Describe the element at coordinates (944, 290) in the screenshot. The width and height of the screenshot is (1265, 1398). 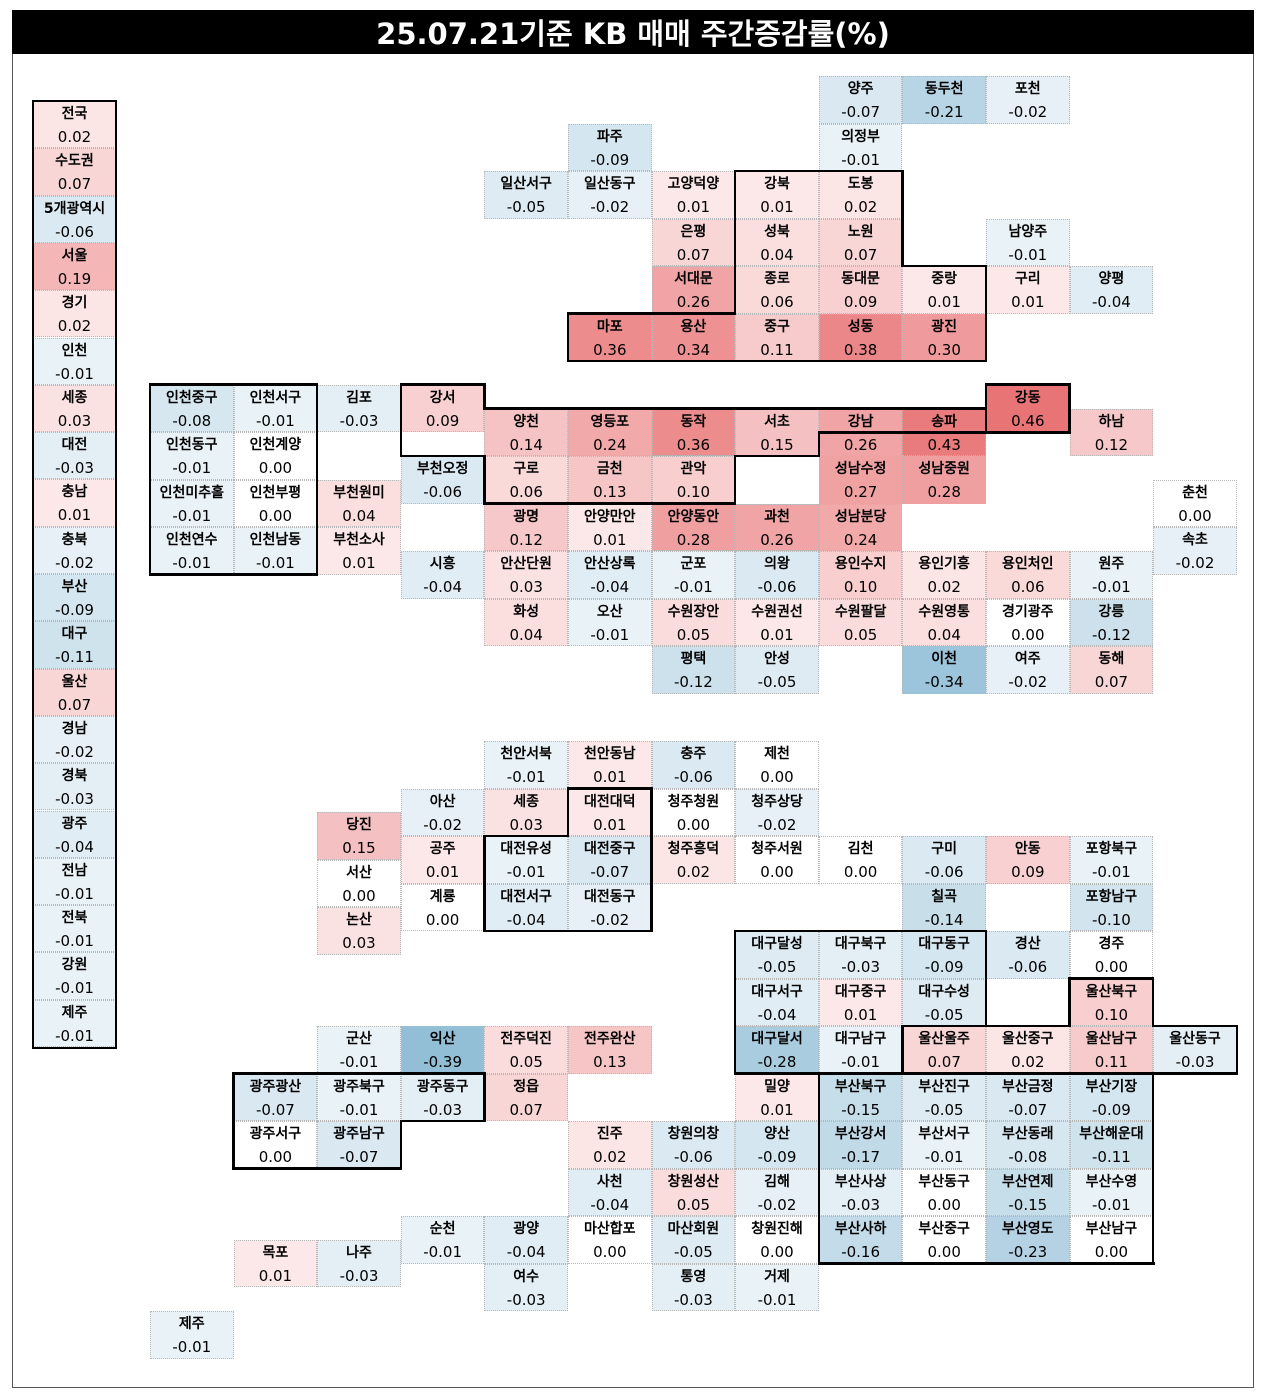
I see `region-17-cell: 중랑 0.01` at that location.